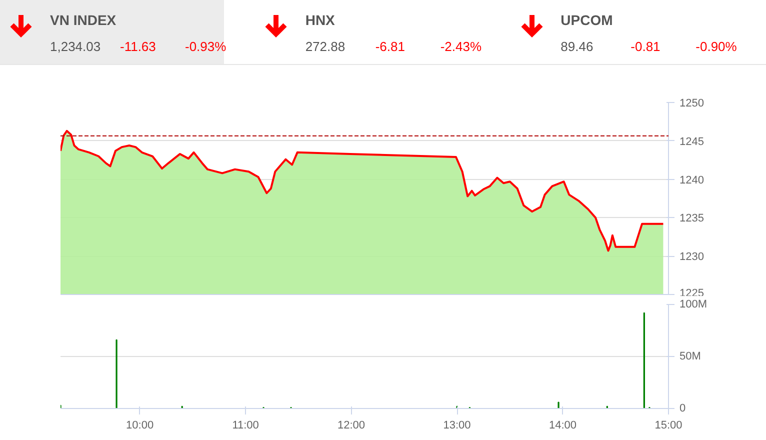  Describe the element at coordinates (668, 426) in the screenshot. I see `x-tick-label: 15:00` at that location.